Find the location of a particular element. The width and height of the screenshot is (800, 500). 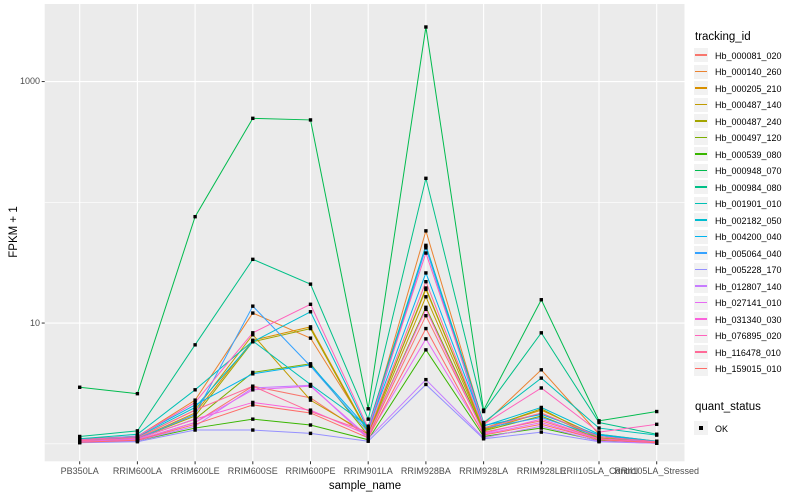

legend-title-tracking-id: tracking_id is located at coordinates (723, 37).